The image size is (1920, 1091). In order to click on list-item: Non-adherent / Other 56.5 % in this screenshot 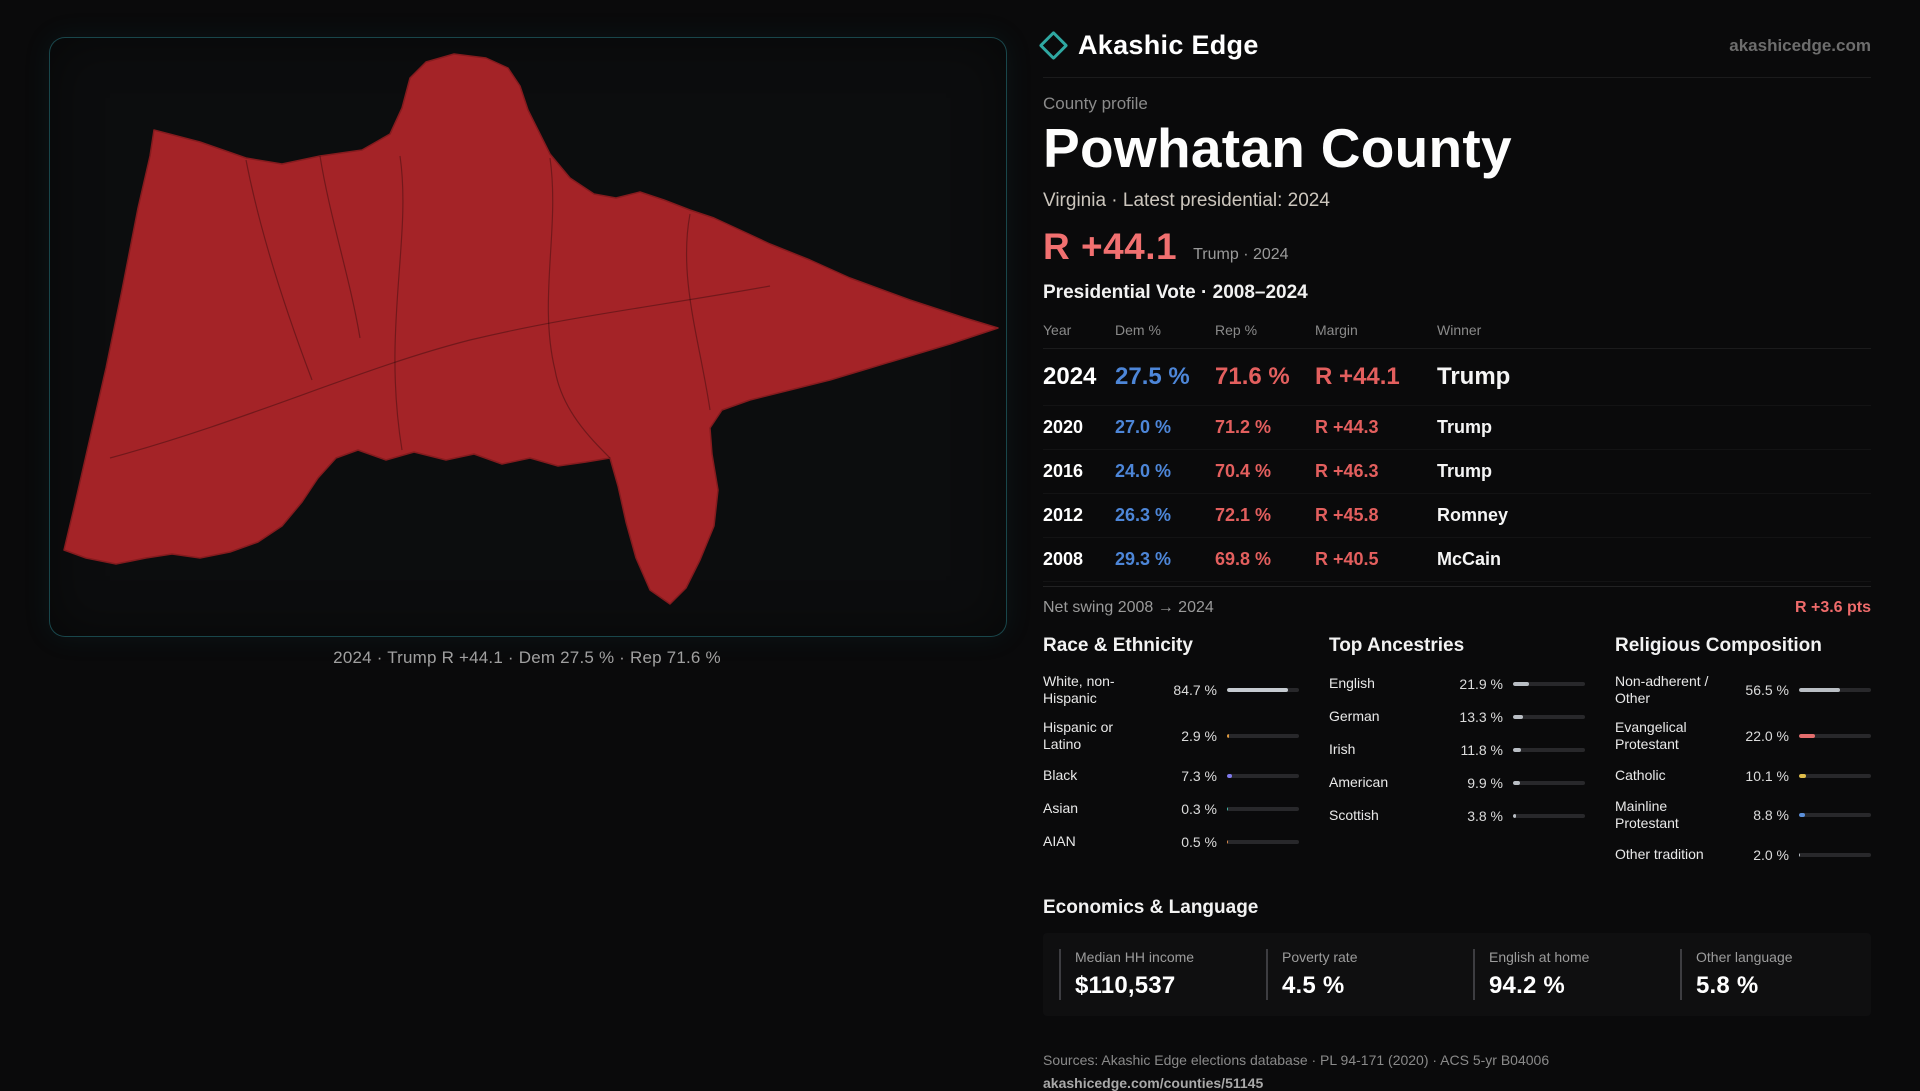, I will do `click(1743, 690)`.